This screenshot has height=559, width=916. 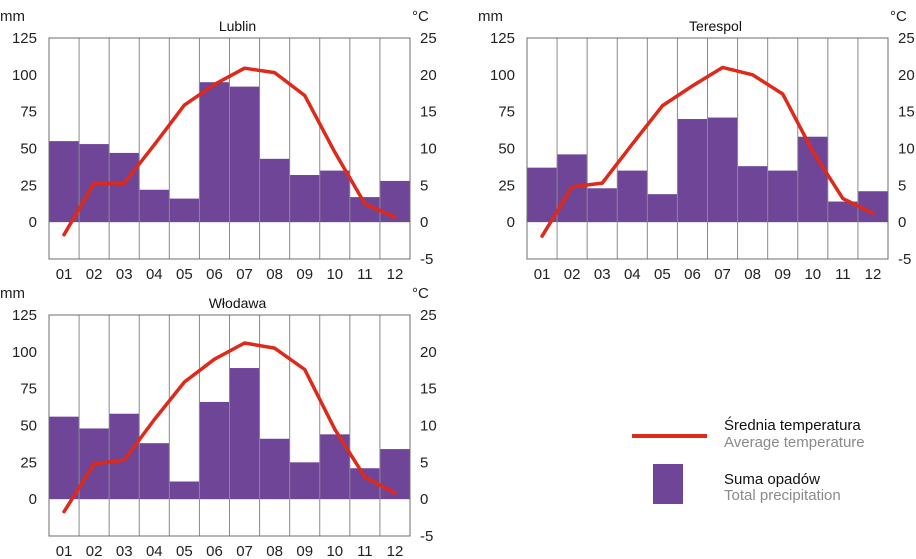 What do you see at coordinates (237, 26) in the screenshot?
I see `chart-title: Lublin` at bounding box center [237, 26].